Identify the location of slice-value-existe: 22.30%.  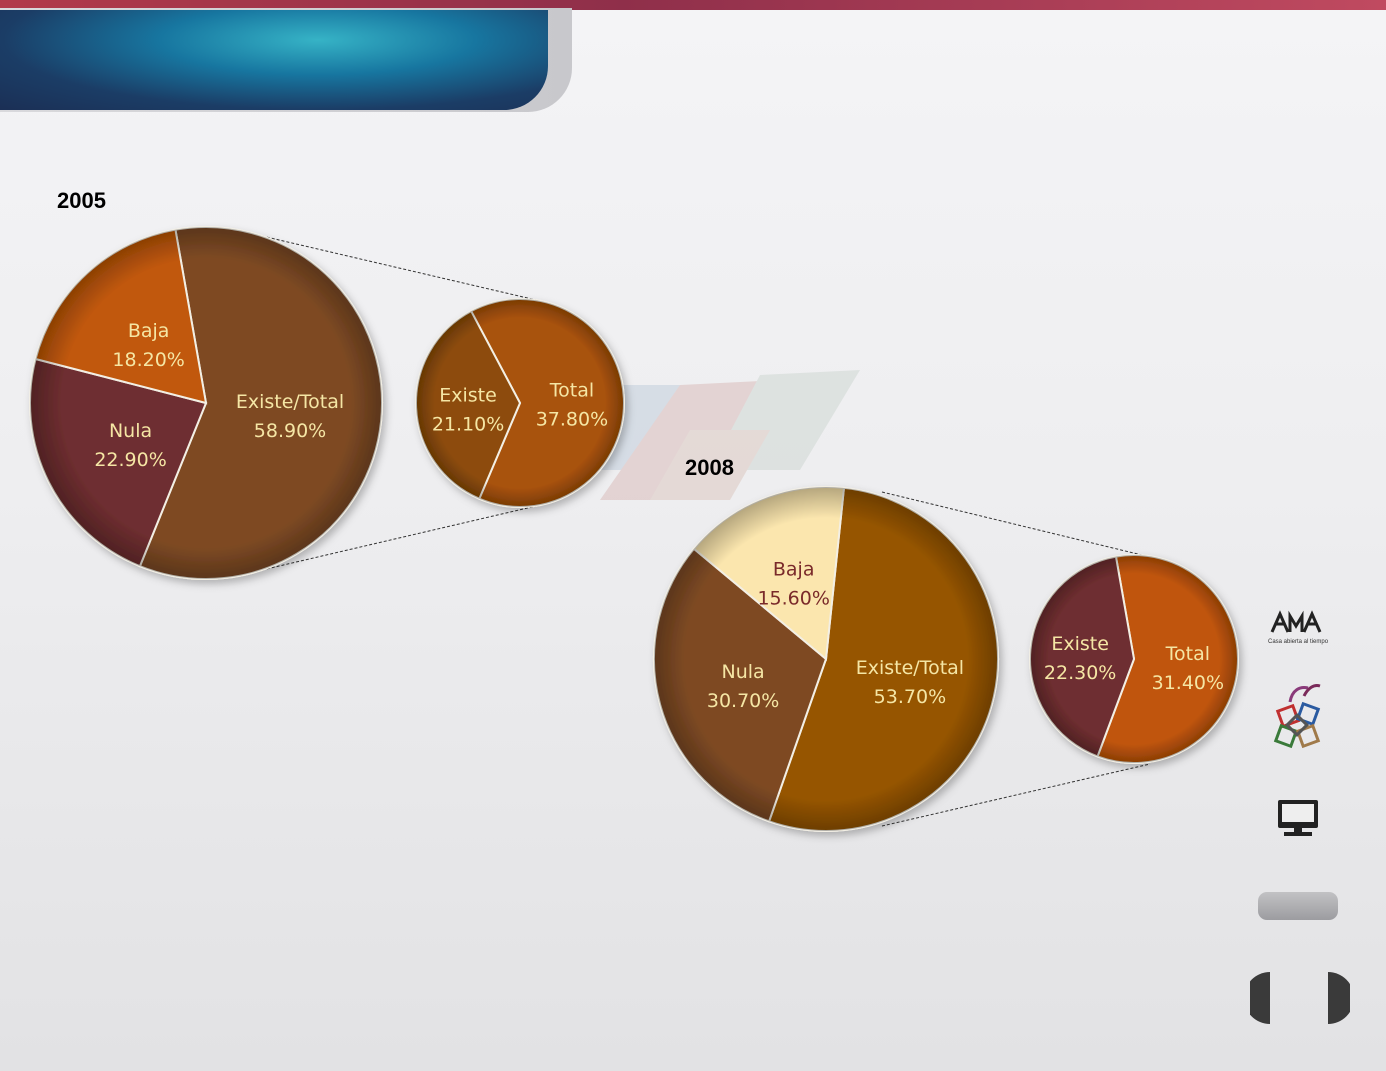
(1080, 673).